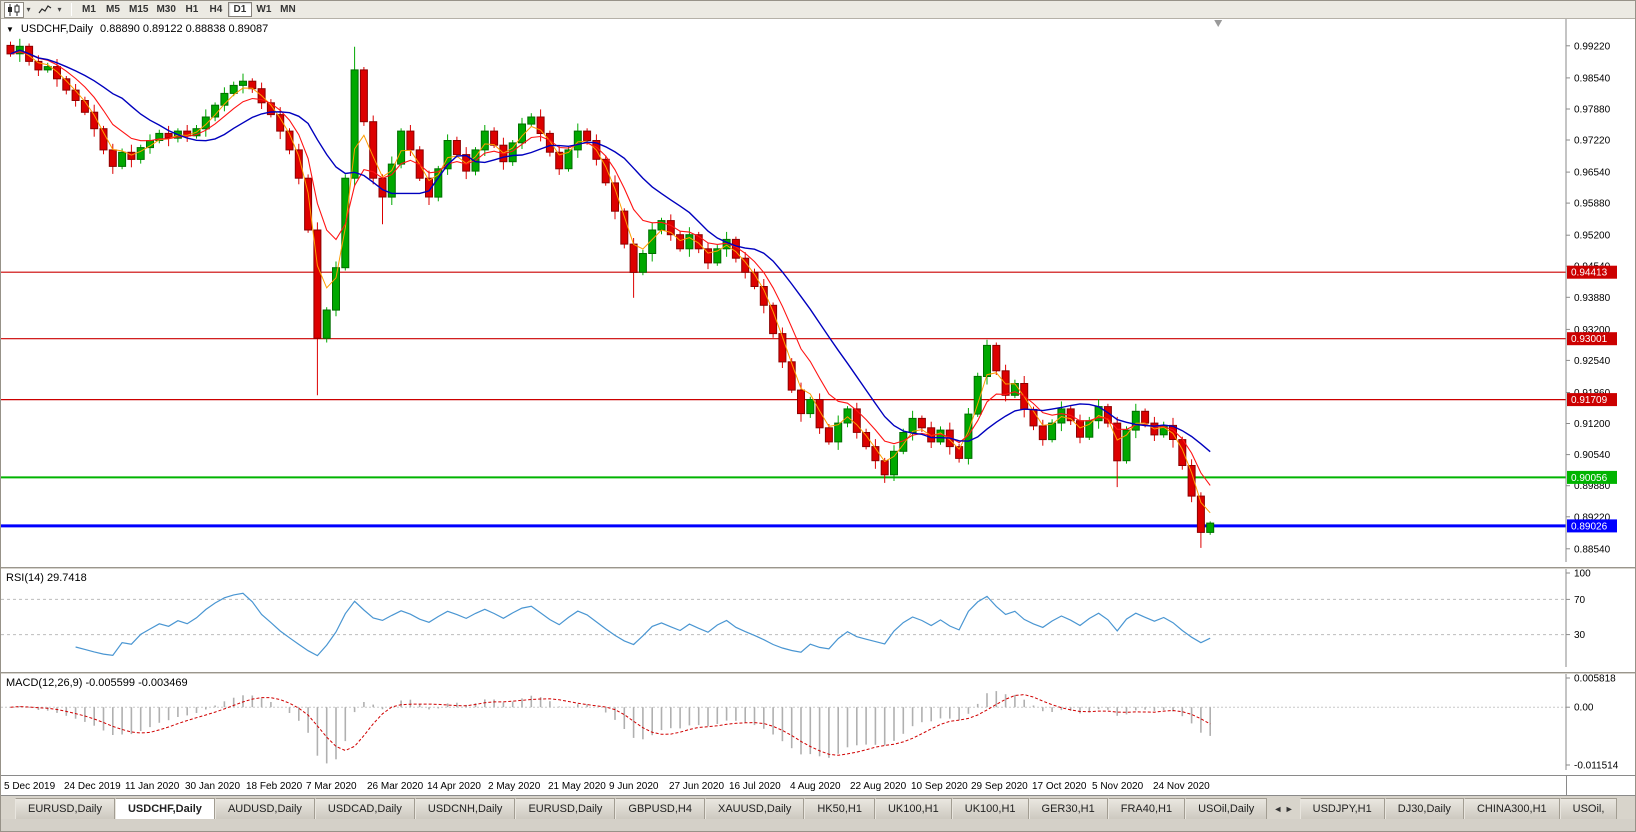 This screenshot has height=832, width=1636. Describe the element at coordinates (1592, 298) in the screenshot. I see `svg-text: 0.93880` at that location.